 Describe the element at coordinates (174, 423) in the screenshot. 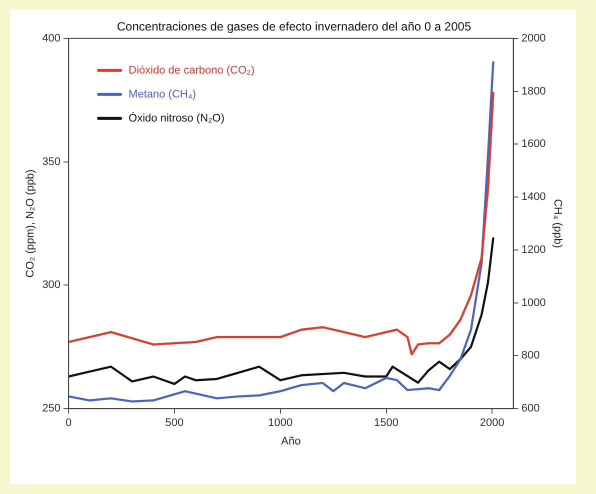

I see `x-tick-label: 500` at that location.